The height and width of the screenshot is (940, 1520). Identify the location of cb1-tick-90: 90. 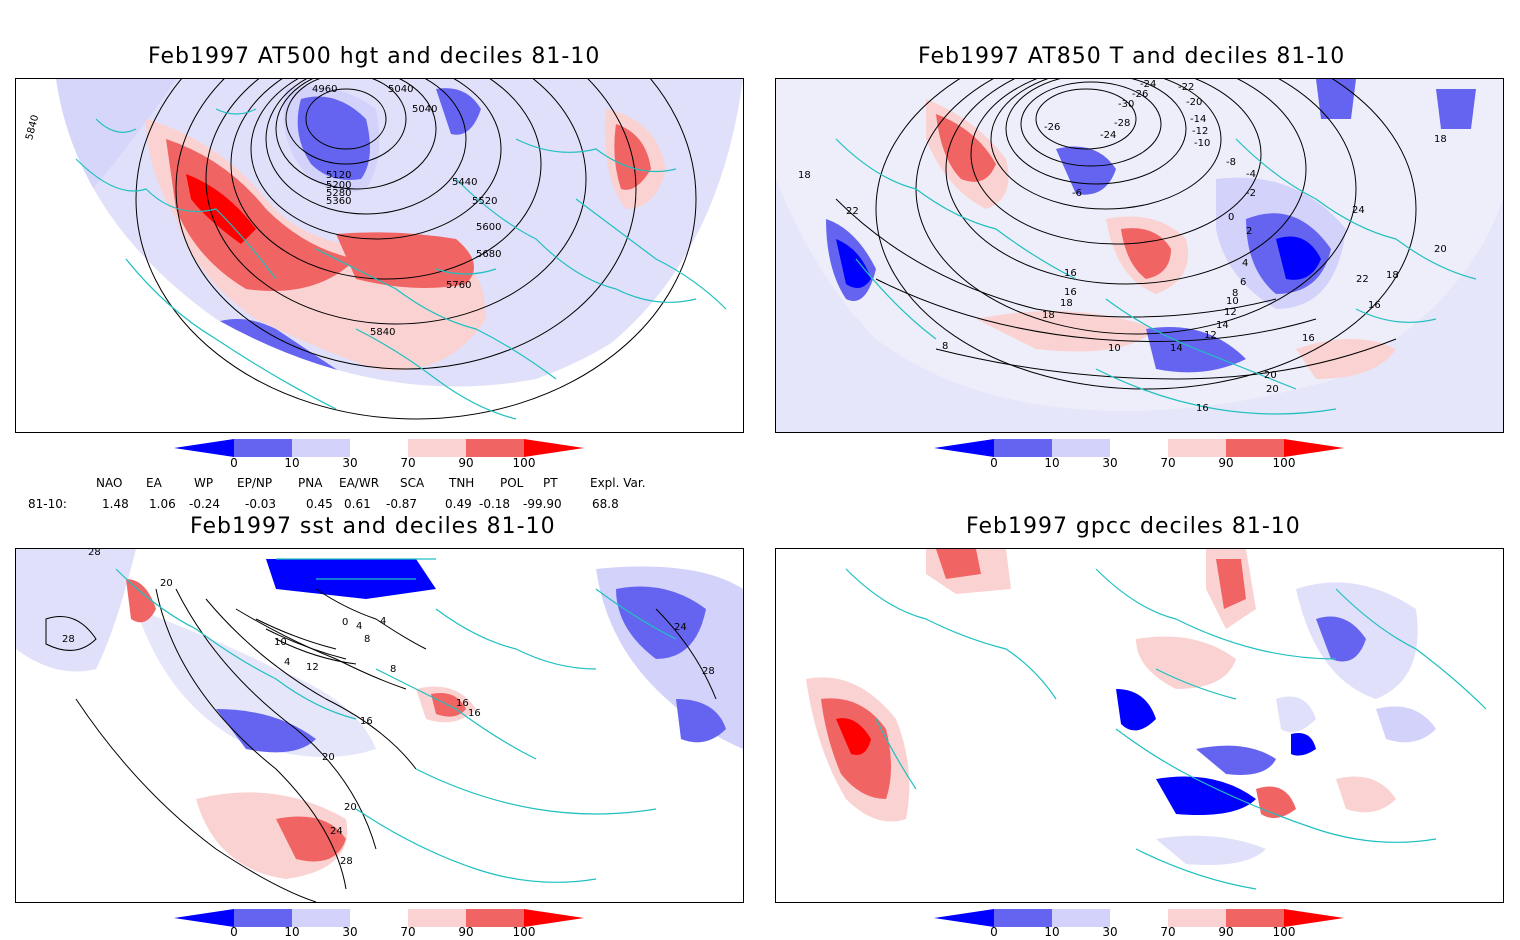
(466, 463).